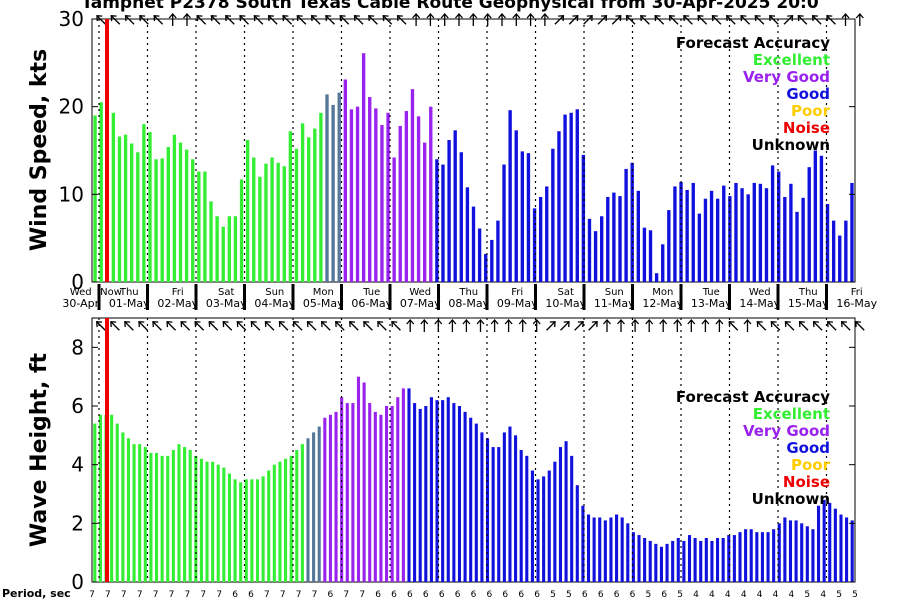 This screenshot has width=900, height=600. What do you see at coordinates (791, 414) in the screenshot?
I see `legend-item: Excellent` at bounding box center [791, 414].